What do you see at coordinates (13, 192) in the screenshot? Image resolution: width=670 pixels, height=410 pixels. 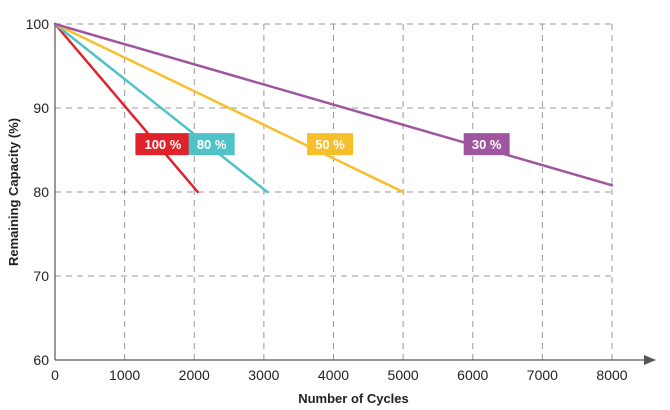 I see `y-axis-title: Remaining Capacity (%)` at bounding box center [13, 192].